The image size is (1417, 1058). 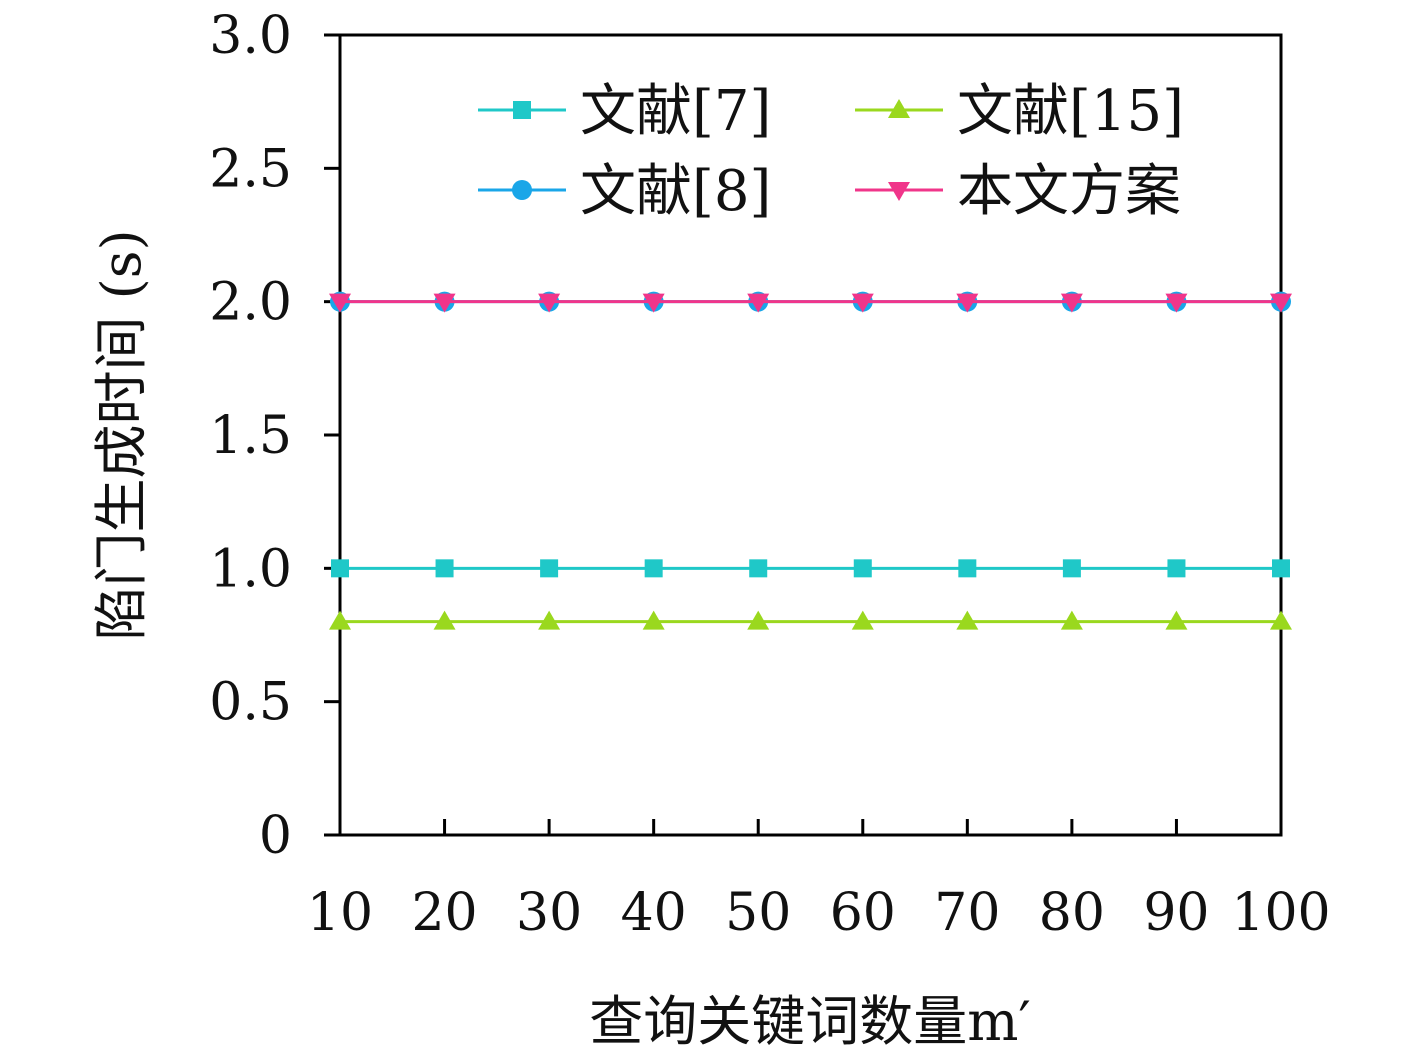 I want to click on legend-item-3: 本文方案, so click(x=1018, y=191).